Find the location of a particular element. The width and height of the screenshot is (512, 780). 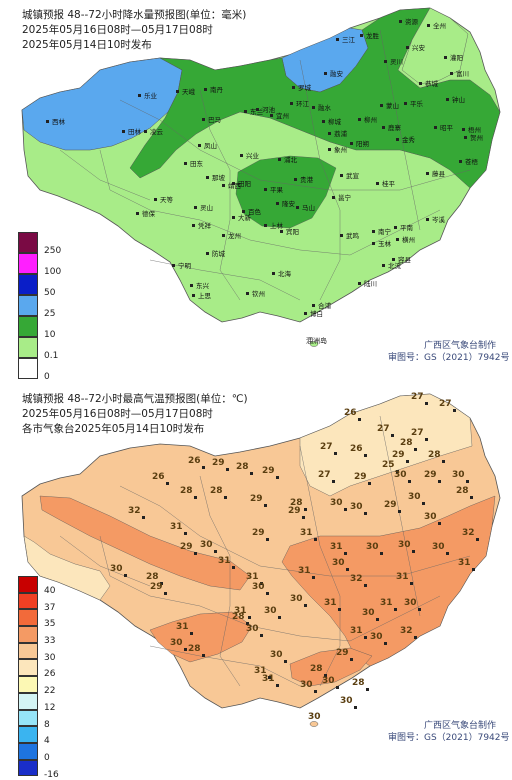

temp-33-35-central is located at coordinates (388, 581).